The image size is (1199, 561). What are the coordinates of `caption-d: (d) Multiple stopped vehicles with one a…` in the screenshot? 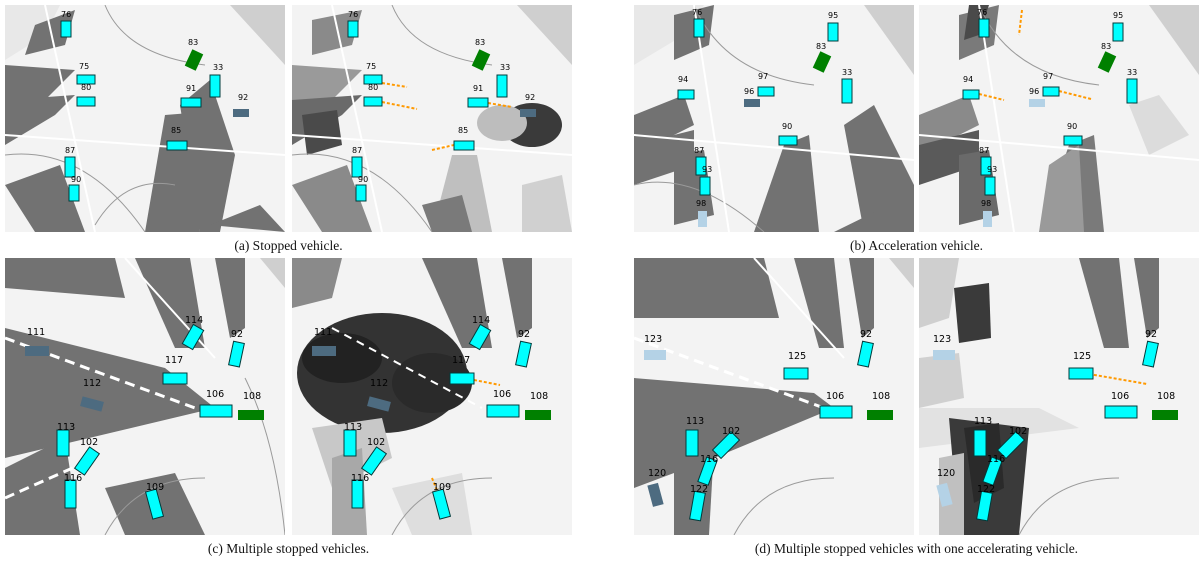 It's located at (916, 548).